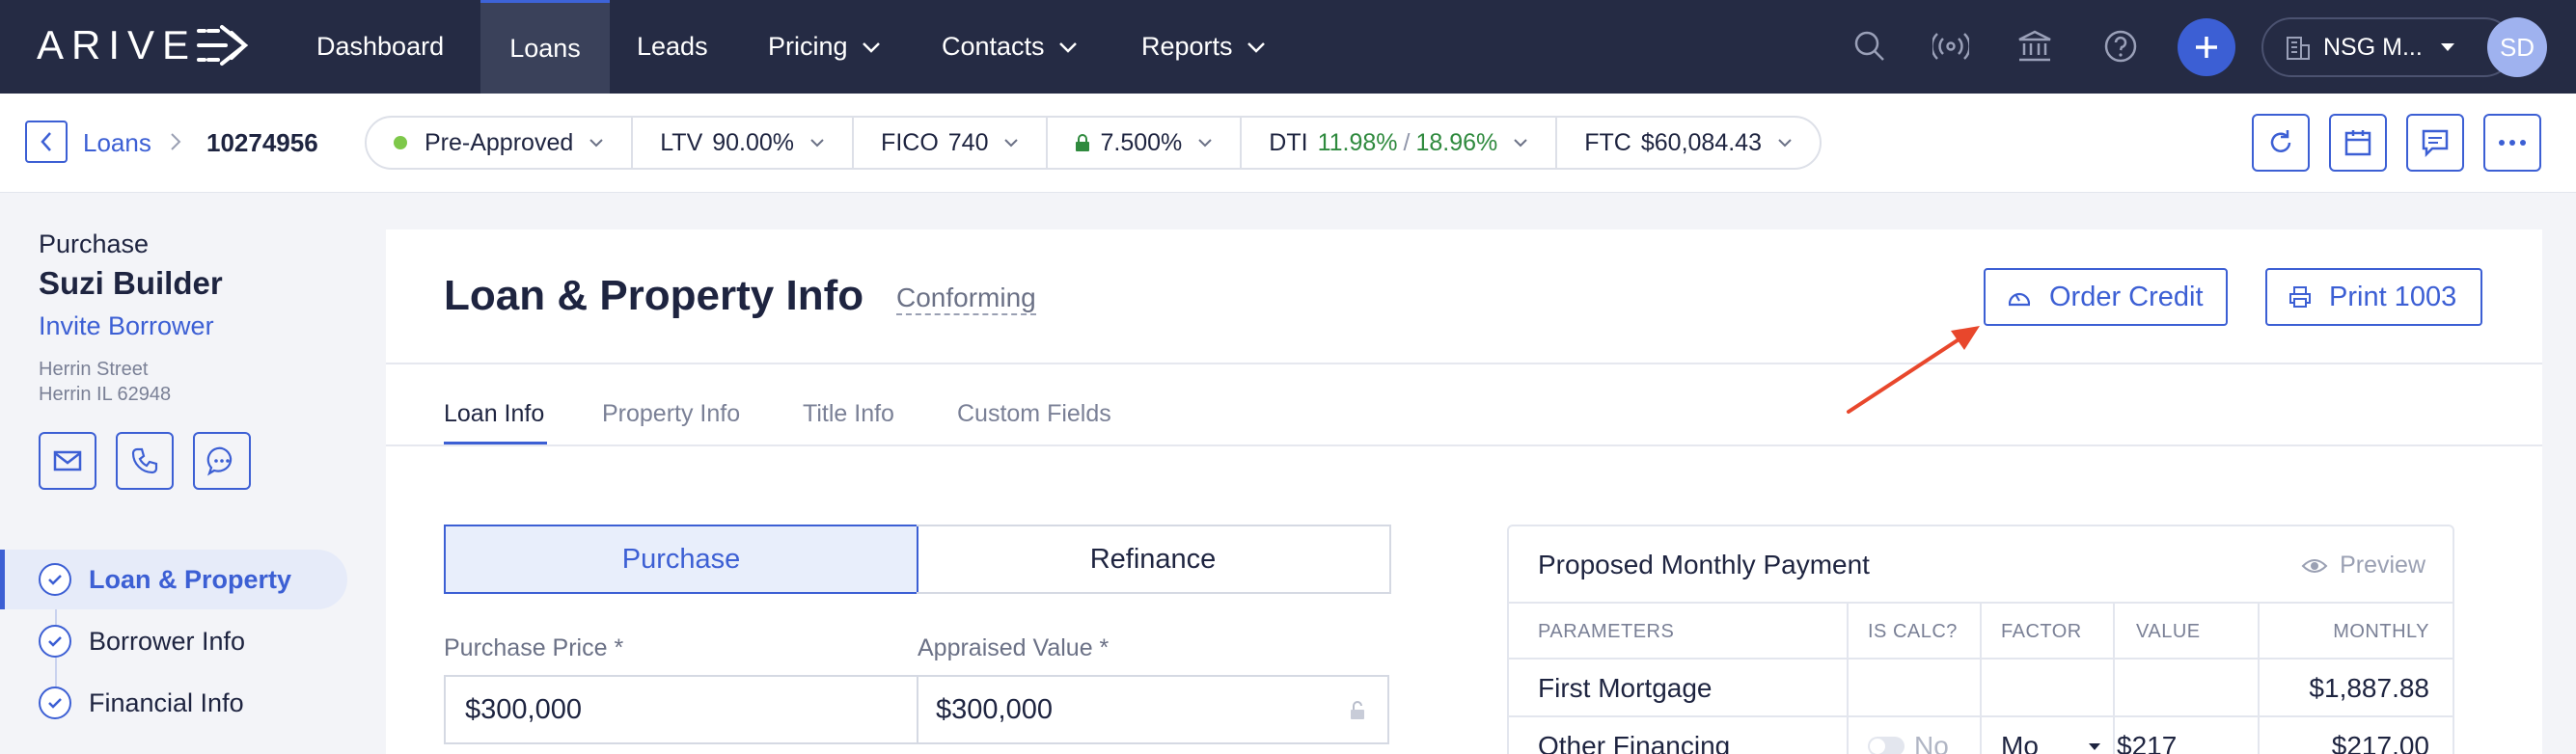 This screenshot has width=2576, height=754. I want to click on borrower-name: Suzi Builder, so click(131, 283).